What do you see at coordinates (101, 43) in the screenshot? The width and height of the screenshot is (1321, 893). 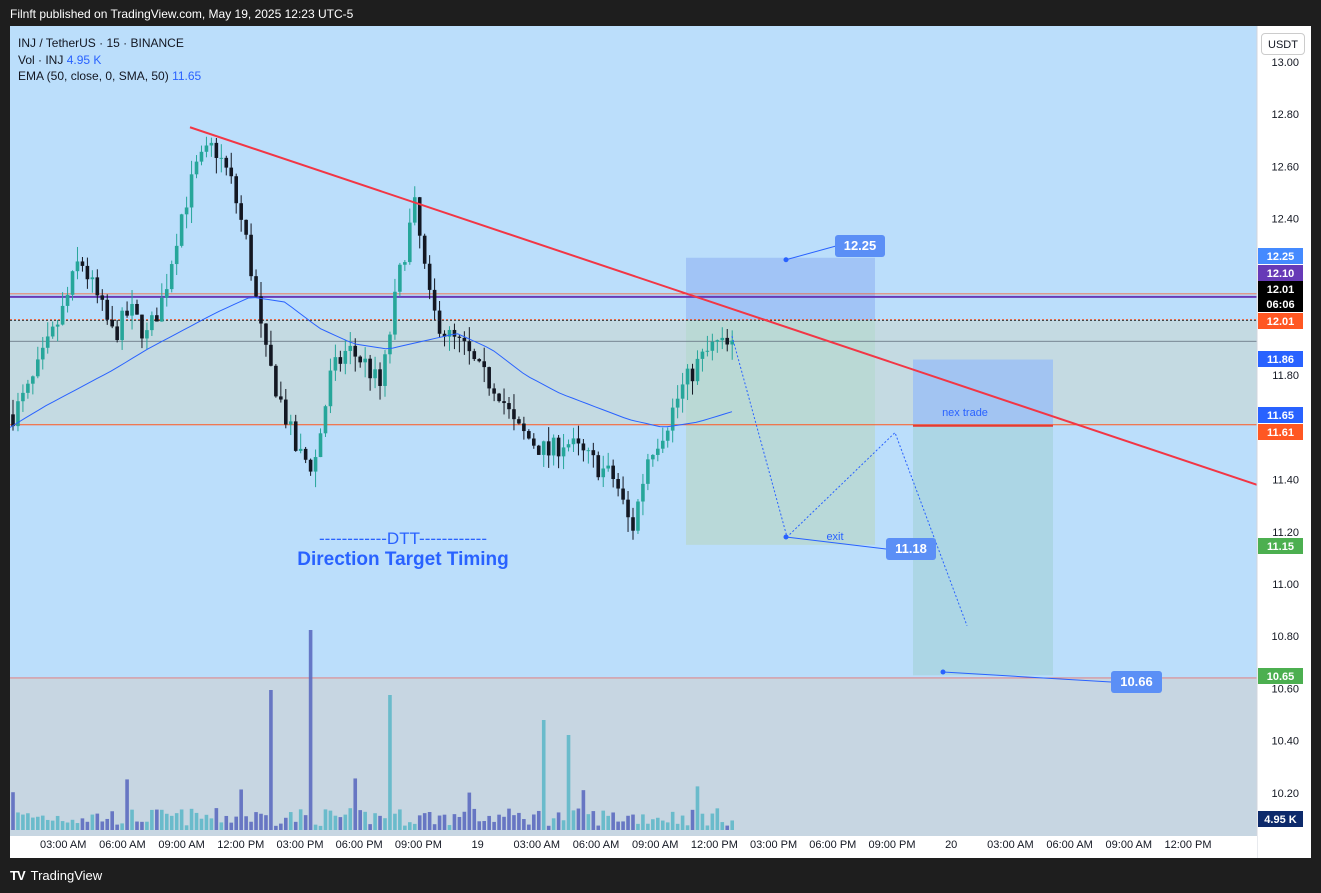 I see `symbol-line: INJ / TetherUS · 15 · BINANCE` at bounding box center [101, 43].